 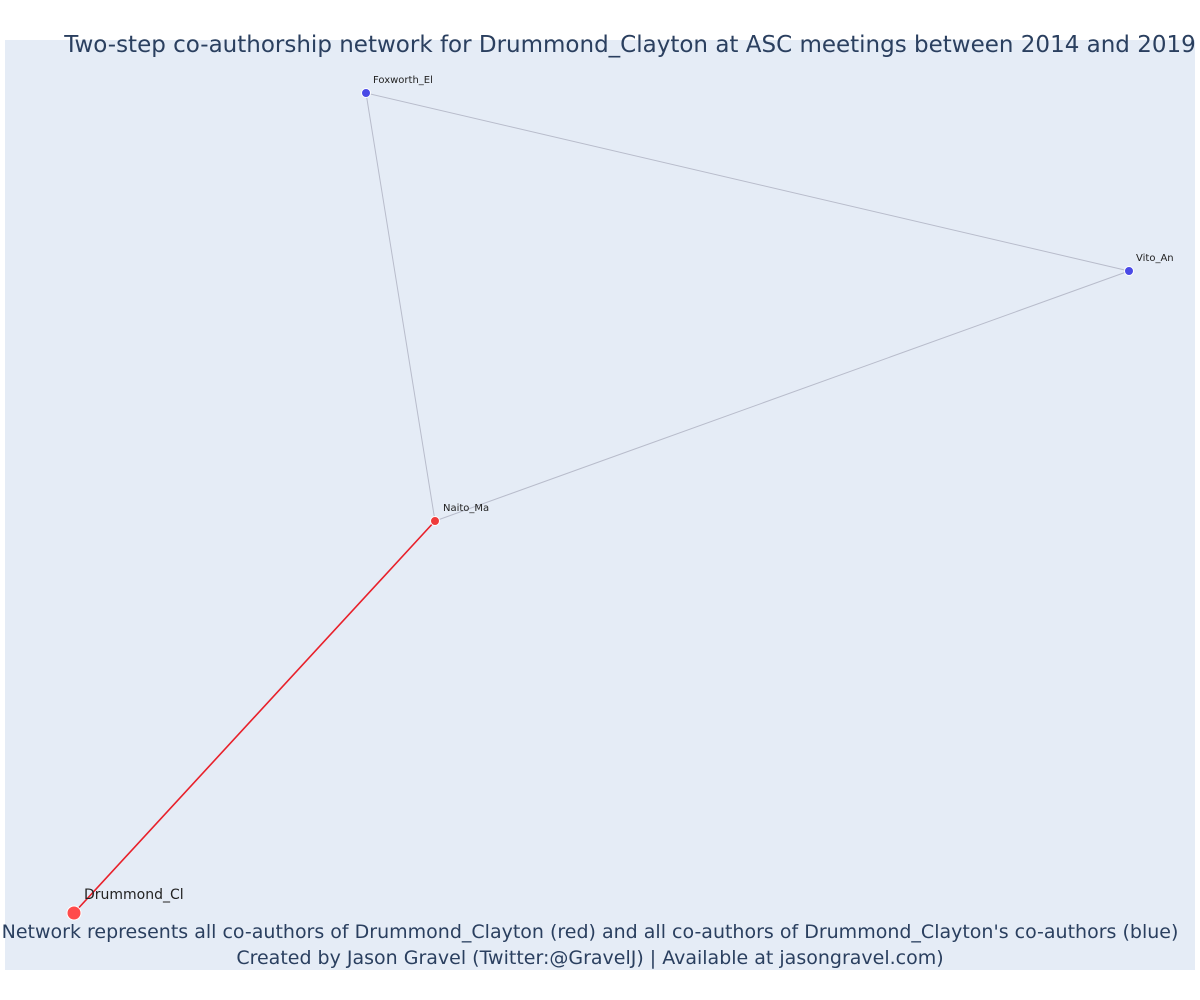 What do you see at coordinates (1129, 271) in the screenshot?
I see `node-vito` at bounding box center [1129, 271].